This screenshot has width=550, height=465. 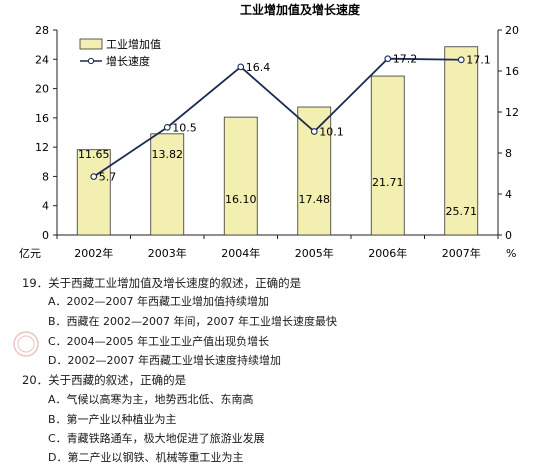 What do you see at coordinates (93, 253) in the screenshot?
I see `x-tick-label: 2002年` at bounding box center [93, 253].